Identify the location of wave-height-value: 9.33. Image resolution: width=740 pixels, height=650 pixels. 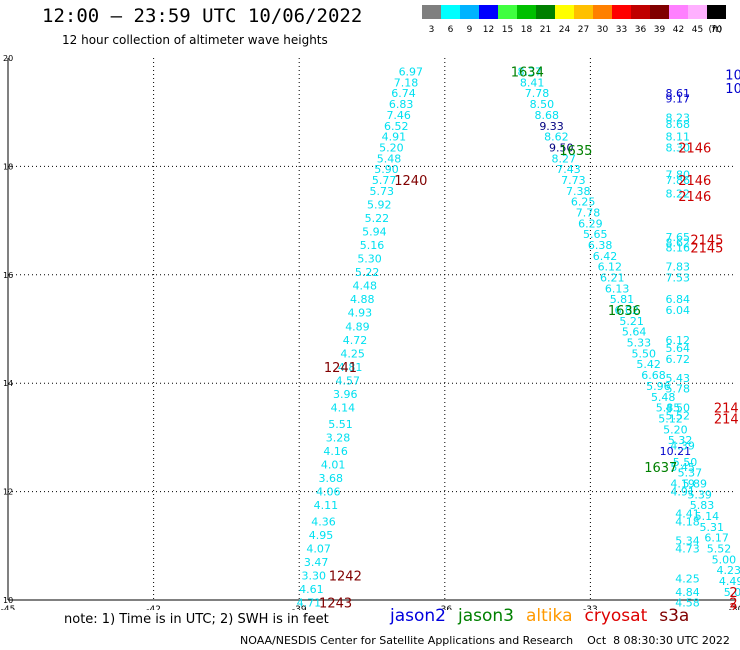
(551, 126).